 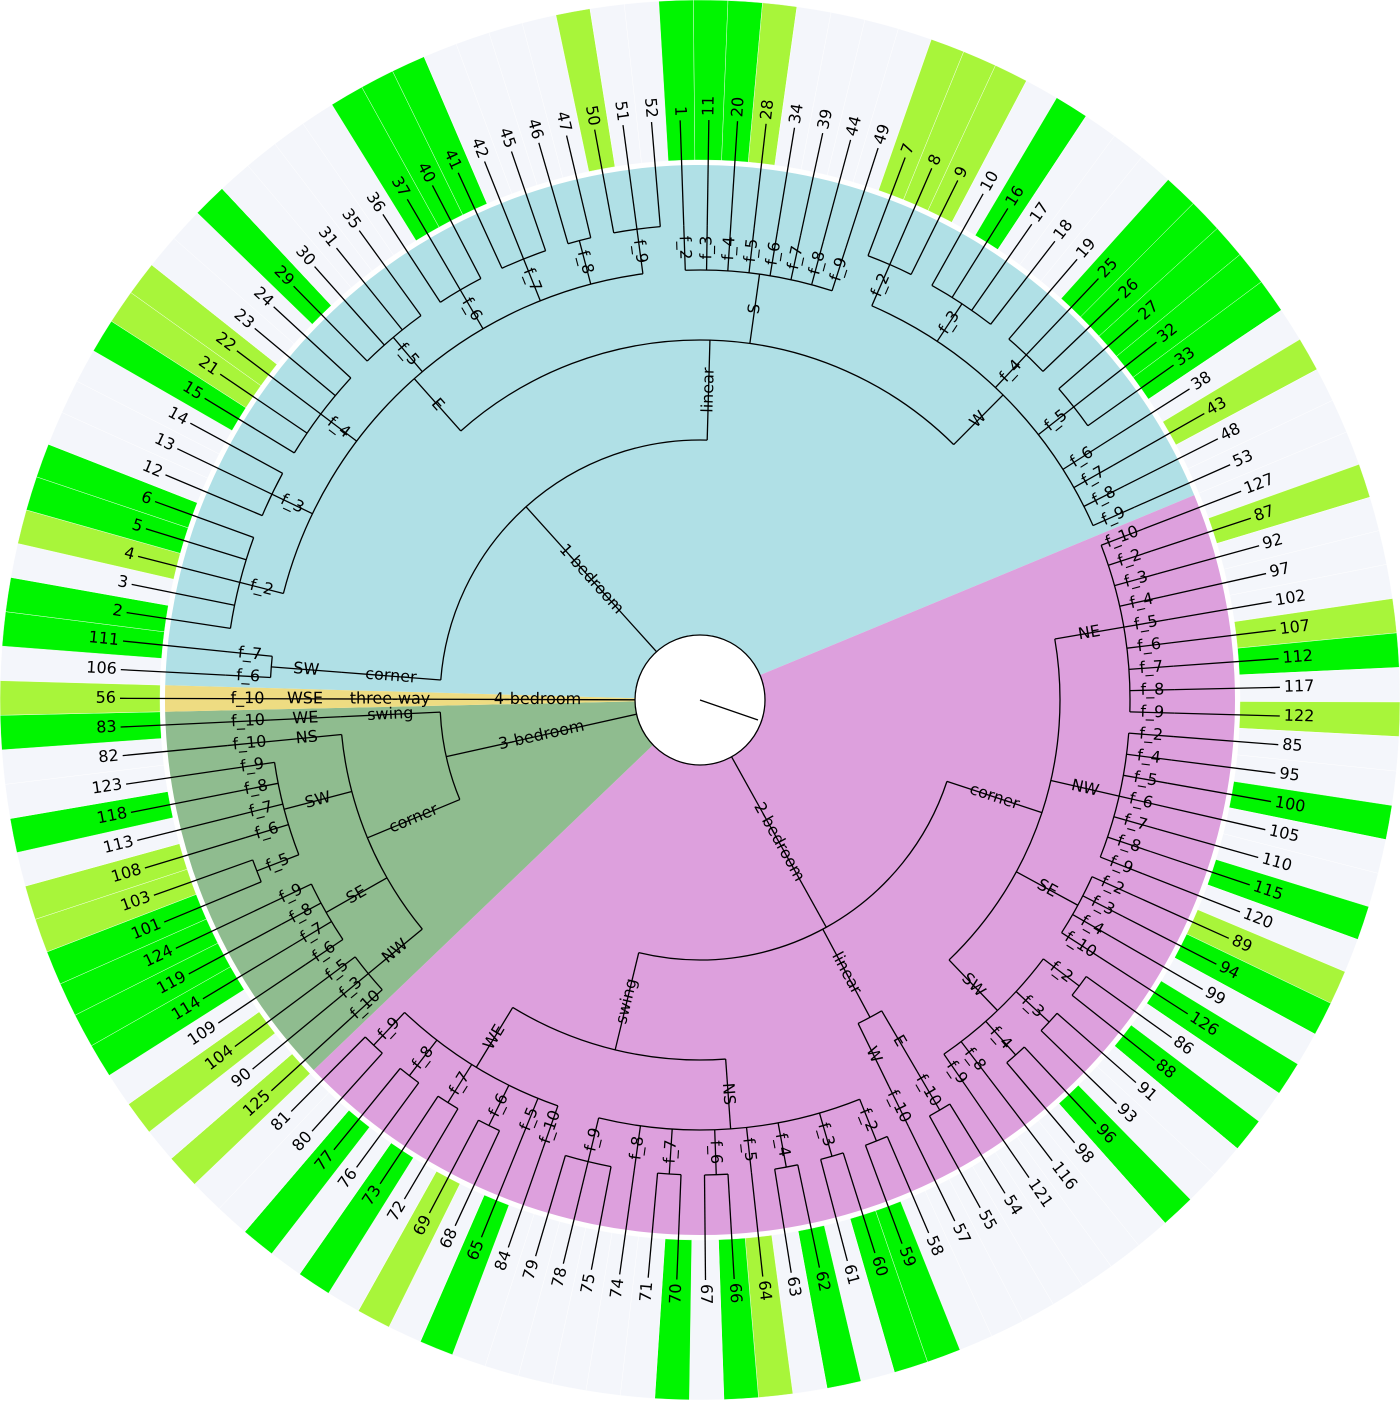 I want to click on leaf-label-107: 107, so click(x=1294, y=627).